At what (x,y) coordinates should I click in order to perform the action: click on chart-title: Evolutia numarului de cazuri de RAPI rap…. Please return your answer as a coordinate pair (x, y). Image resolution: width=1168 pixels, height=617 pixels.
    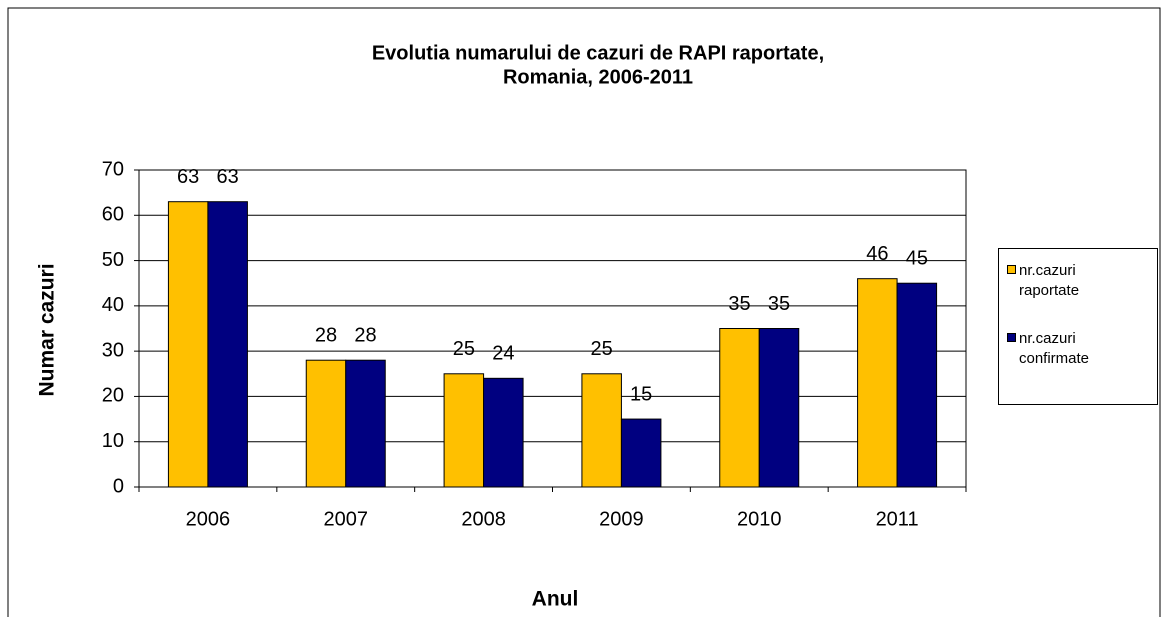
    Looking at the image, I should click on (598, 53).